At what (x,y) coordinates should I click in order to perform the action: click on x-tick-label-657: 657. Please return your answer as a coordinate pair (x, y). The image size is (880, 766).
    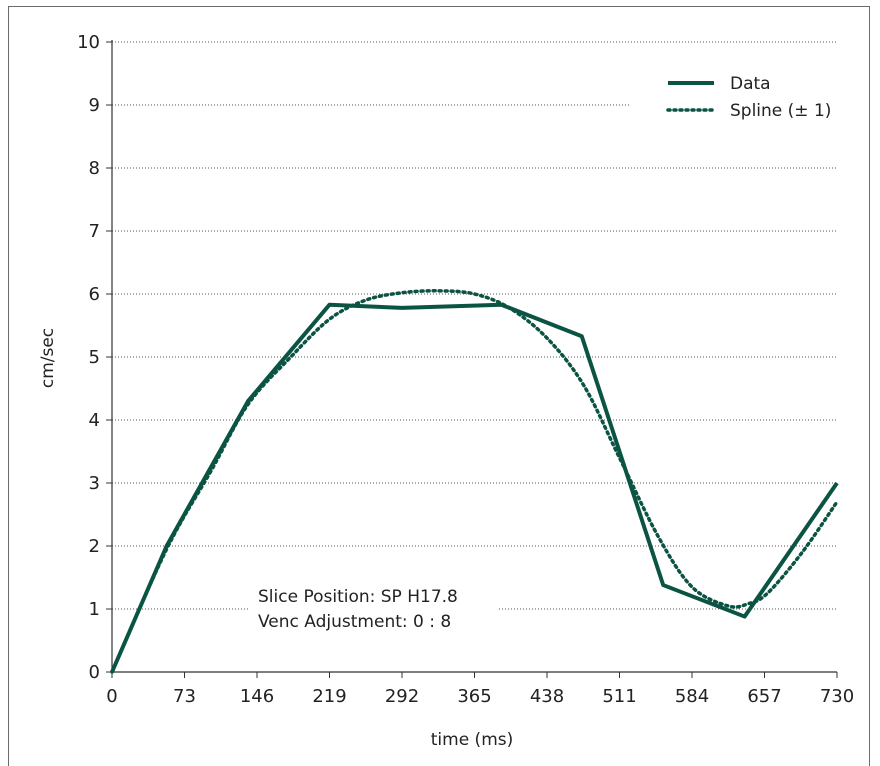
    Looking at the image, I should click on (764, 696).